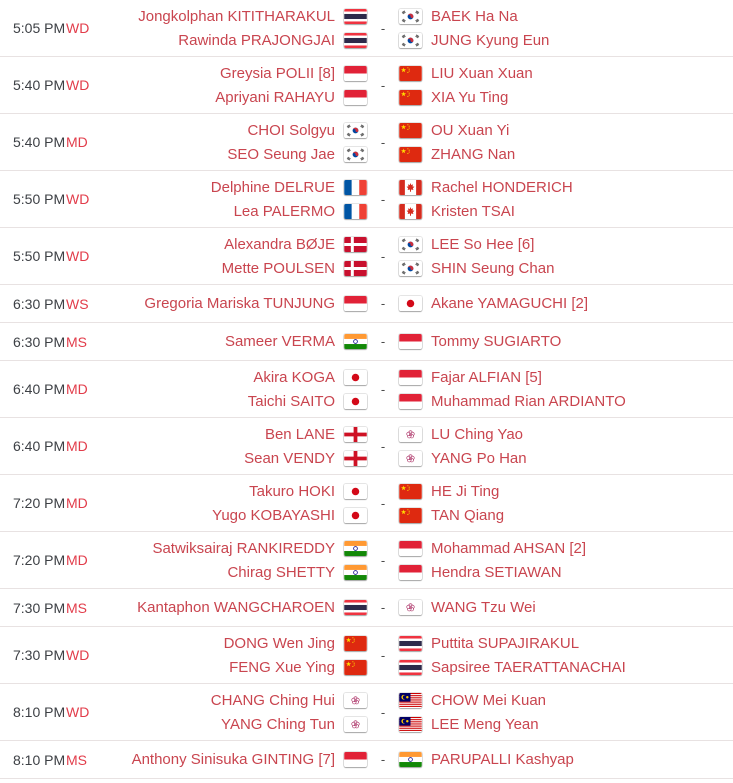  Describe the element at coordinates (486, 377) in the screenshot. I see `player-name-link: Fajar ALFIAN [5]` at that location.